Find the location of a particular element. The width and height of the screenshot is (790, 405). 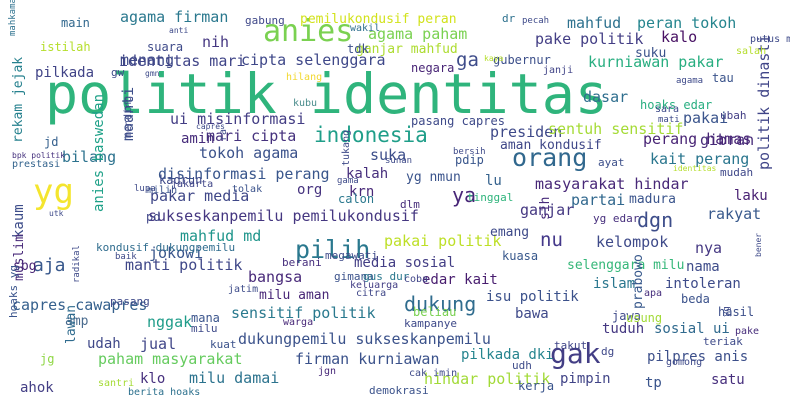

cloud-word: nama is located at coordinates (703, 267).